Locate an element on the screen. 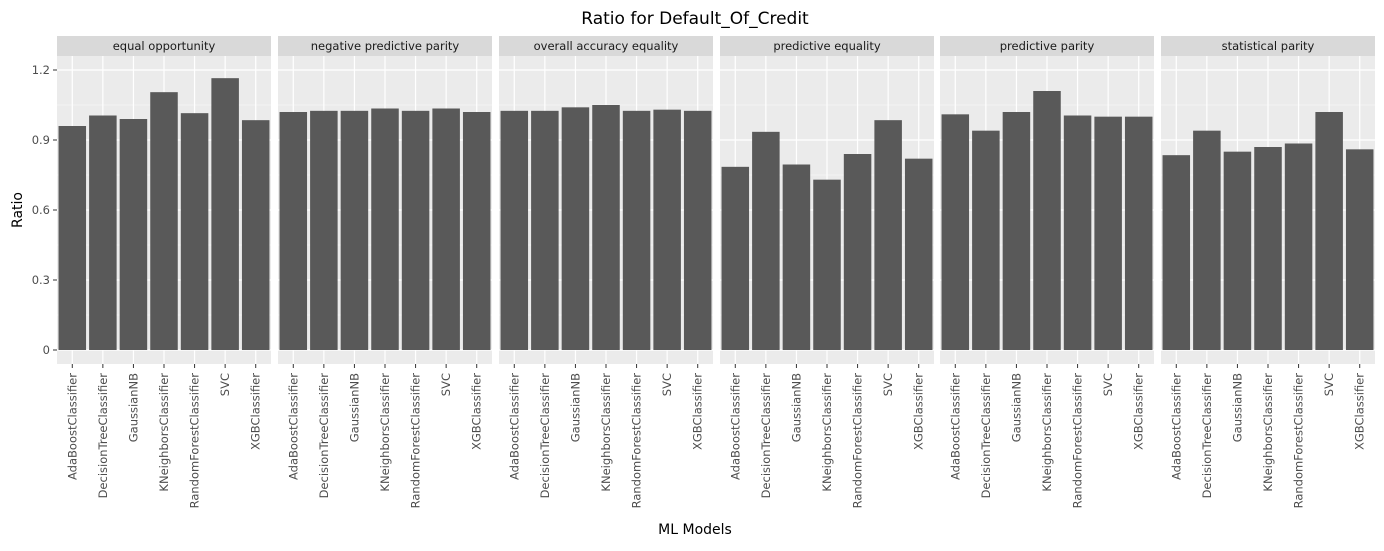 This screenshot has height=551, width=1384. facet-strip-label: negative predictive parity is located at coordinates (385, 46).